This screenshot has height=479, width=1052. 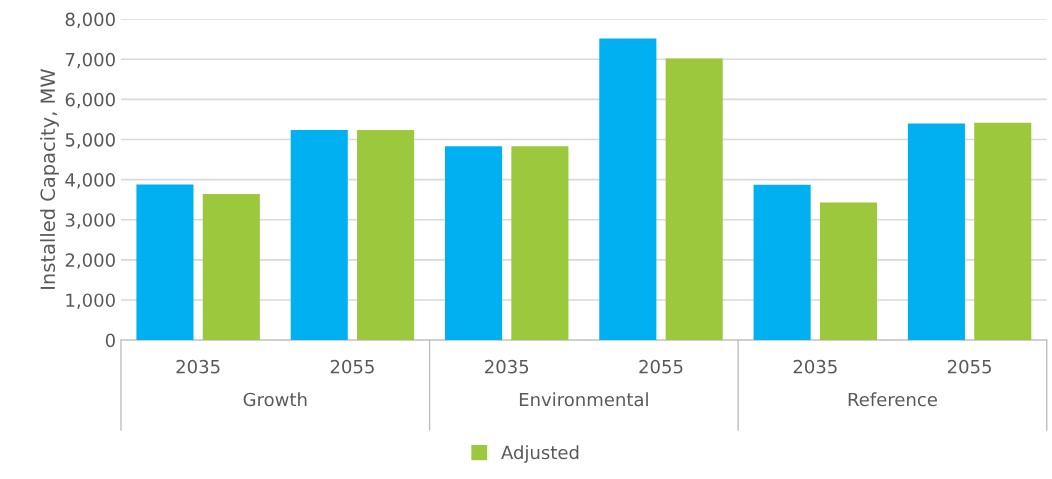 I want to click on y-axis-title: Installed Capacity, MW, so click(x=49, y=179).